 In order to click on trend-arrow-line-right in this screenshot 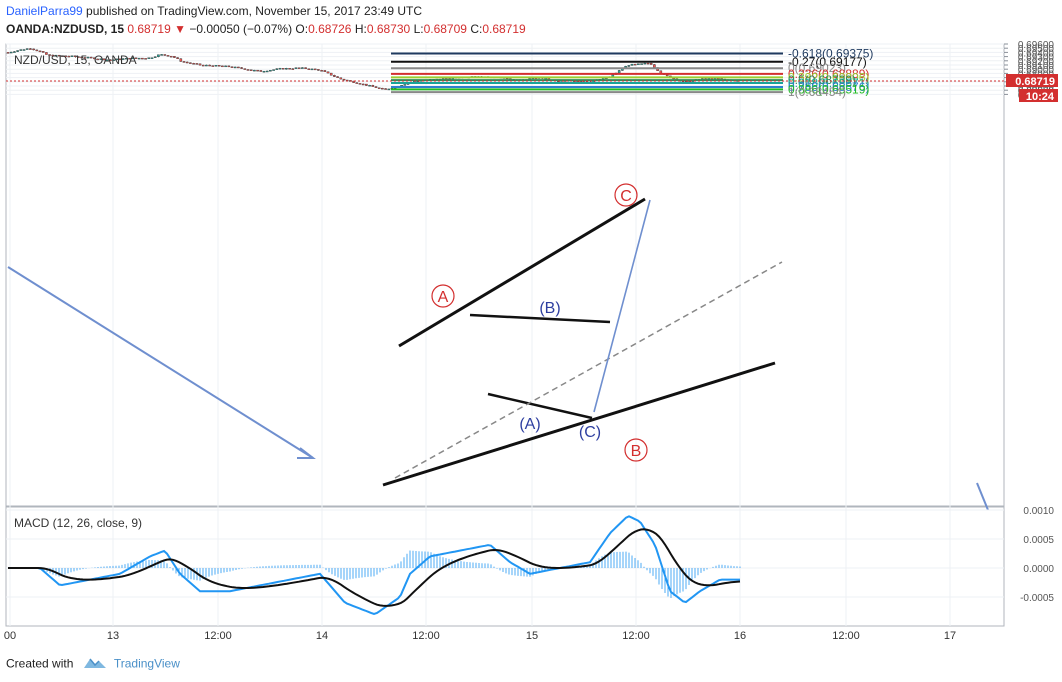, I will do `click(982, 496)`.